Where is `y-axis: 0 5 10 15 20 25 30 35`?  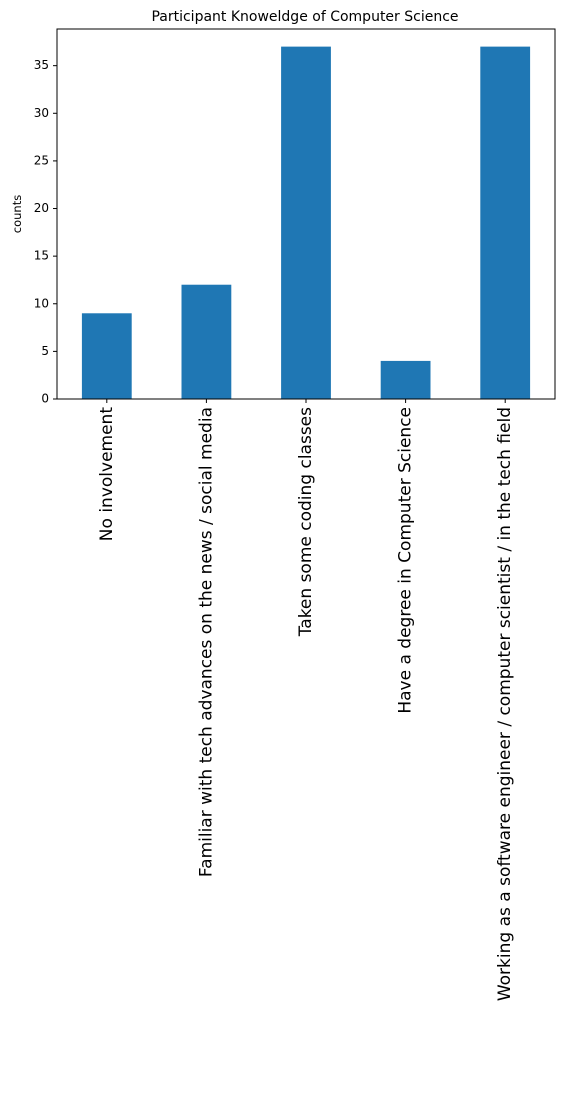
y-axis: 0 5 10 15 20 25 30 35 is located at coordinates (45, 232).